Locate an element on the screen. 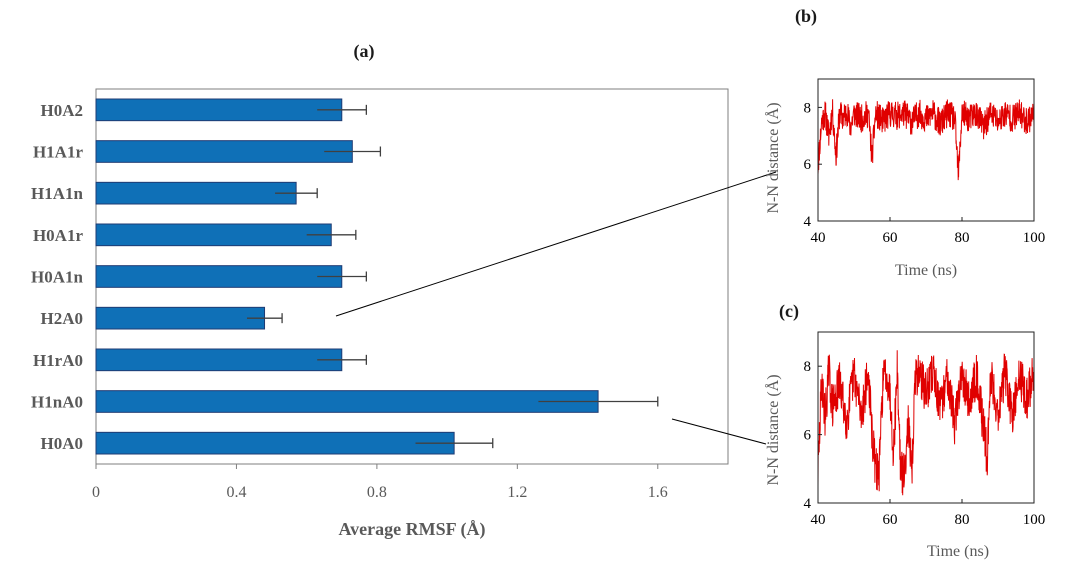  x-tick-label: 0.8 is located at coordinates (377, 492).